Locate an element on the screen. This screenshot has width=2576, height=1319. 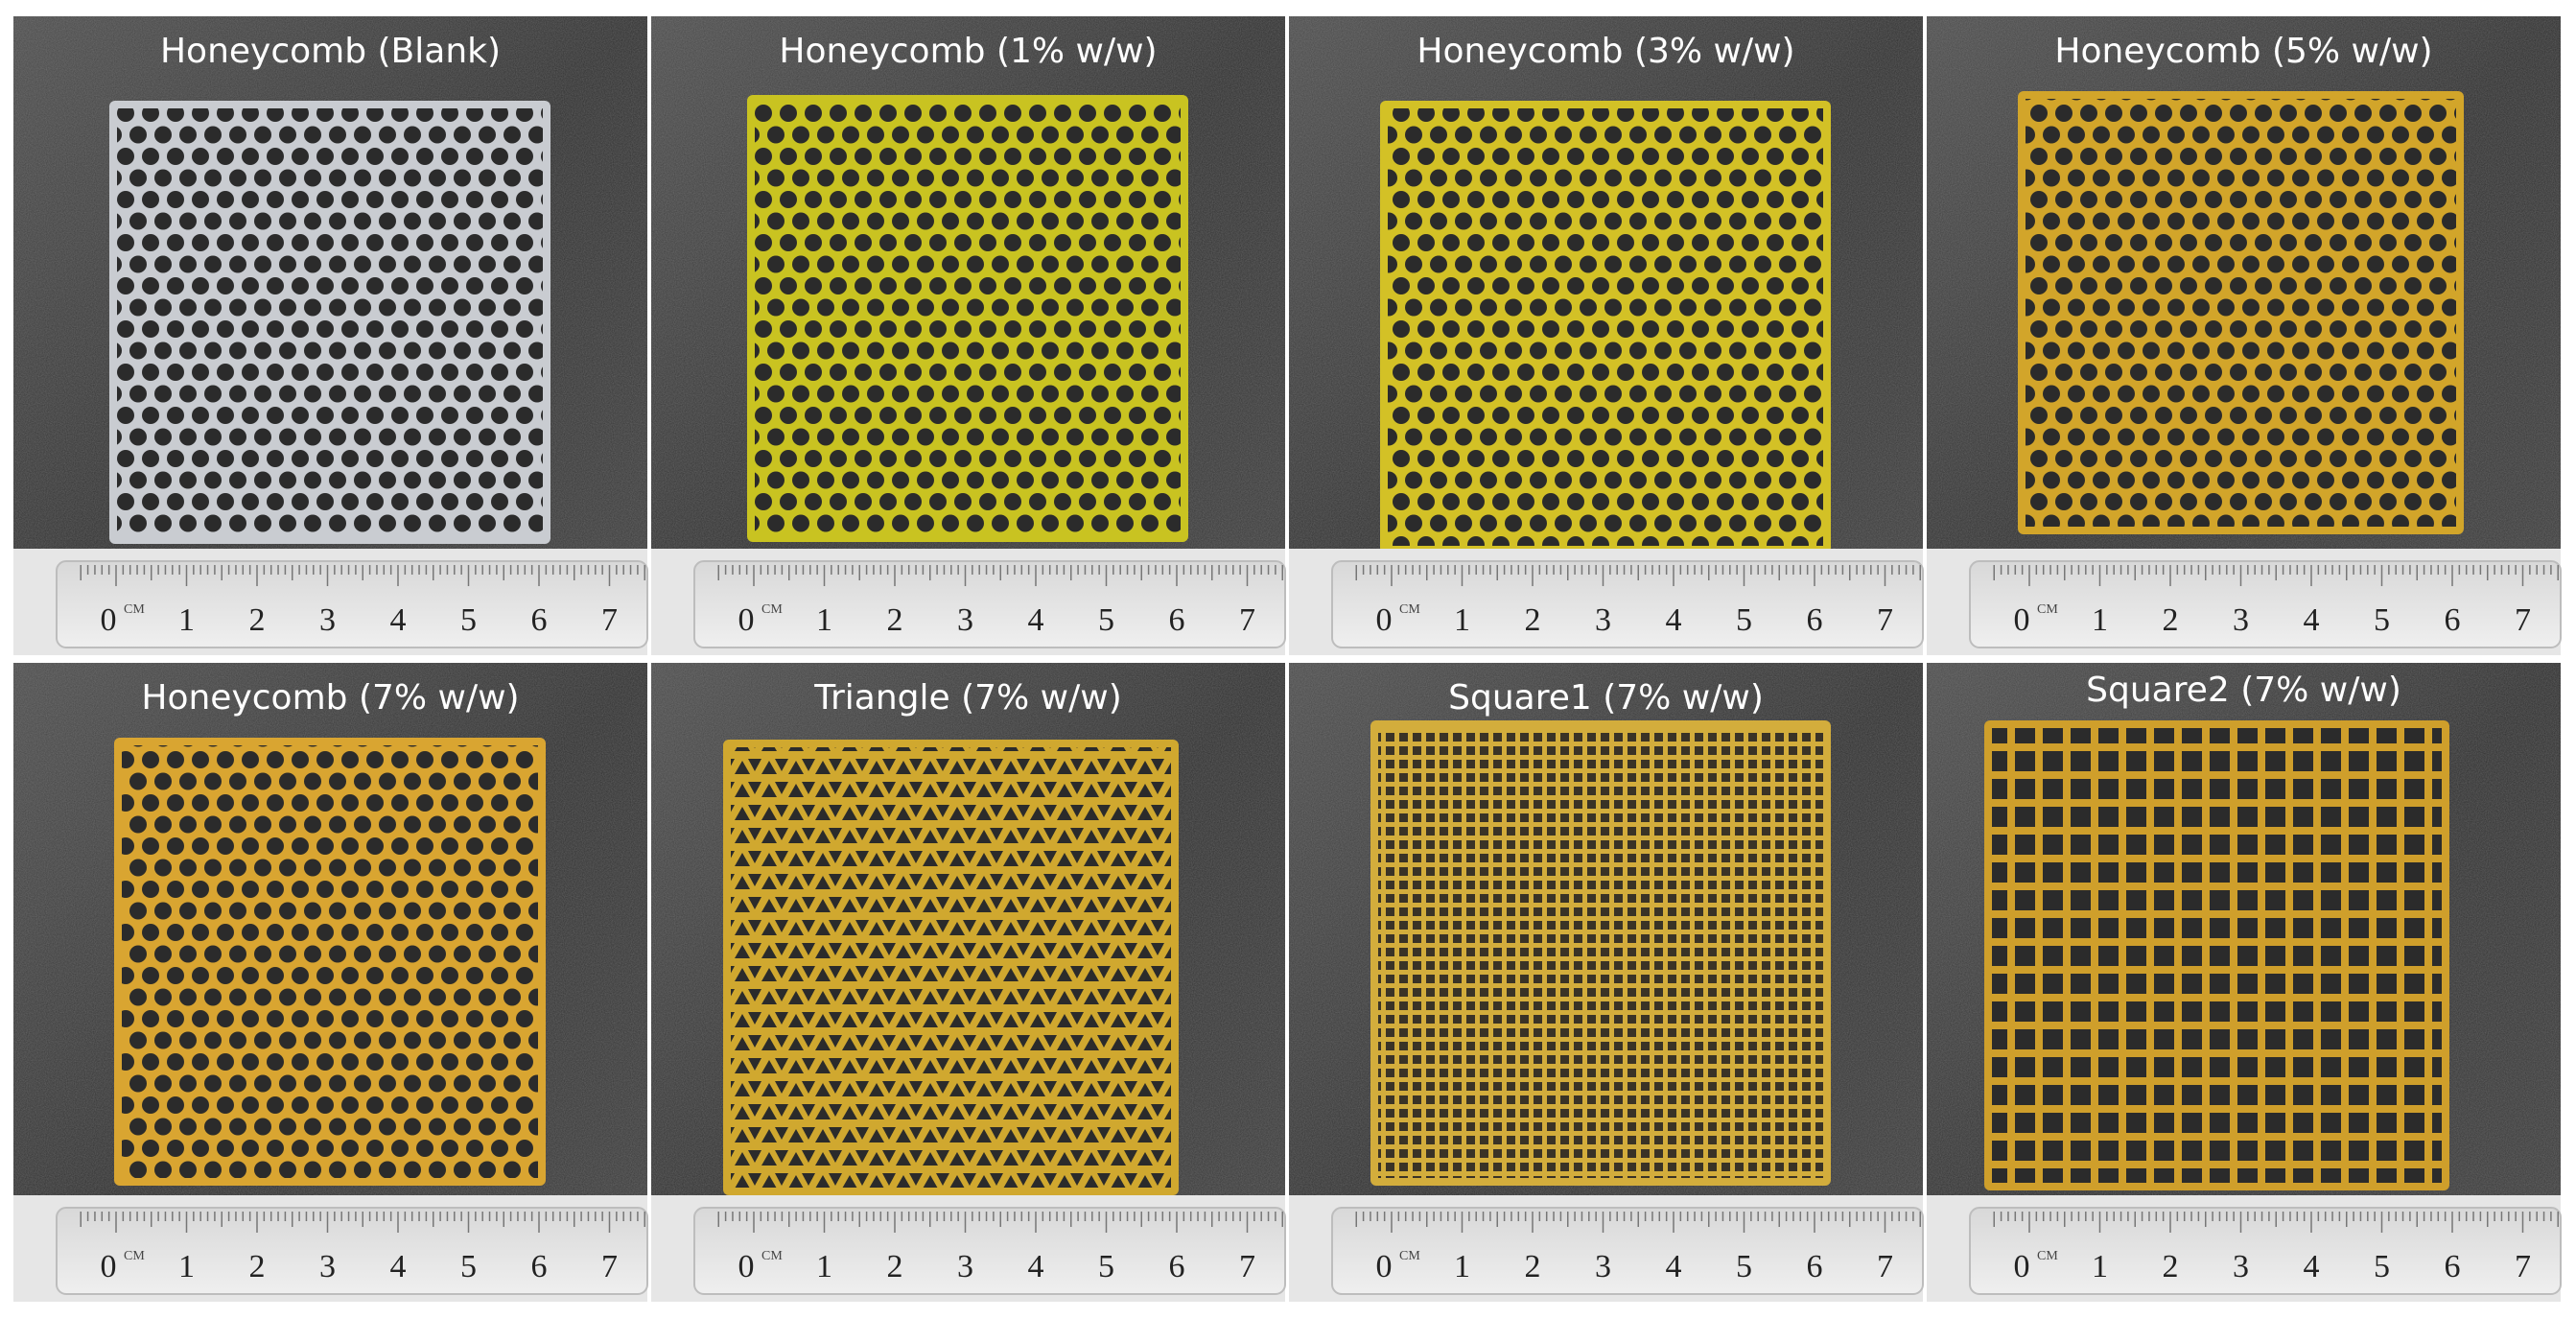
panel-title: Square2 (7% w/w) is located at coordinates (2243, 690).